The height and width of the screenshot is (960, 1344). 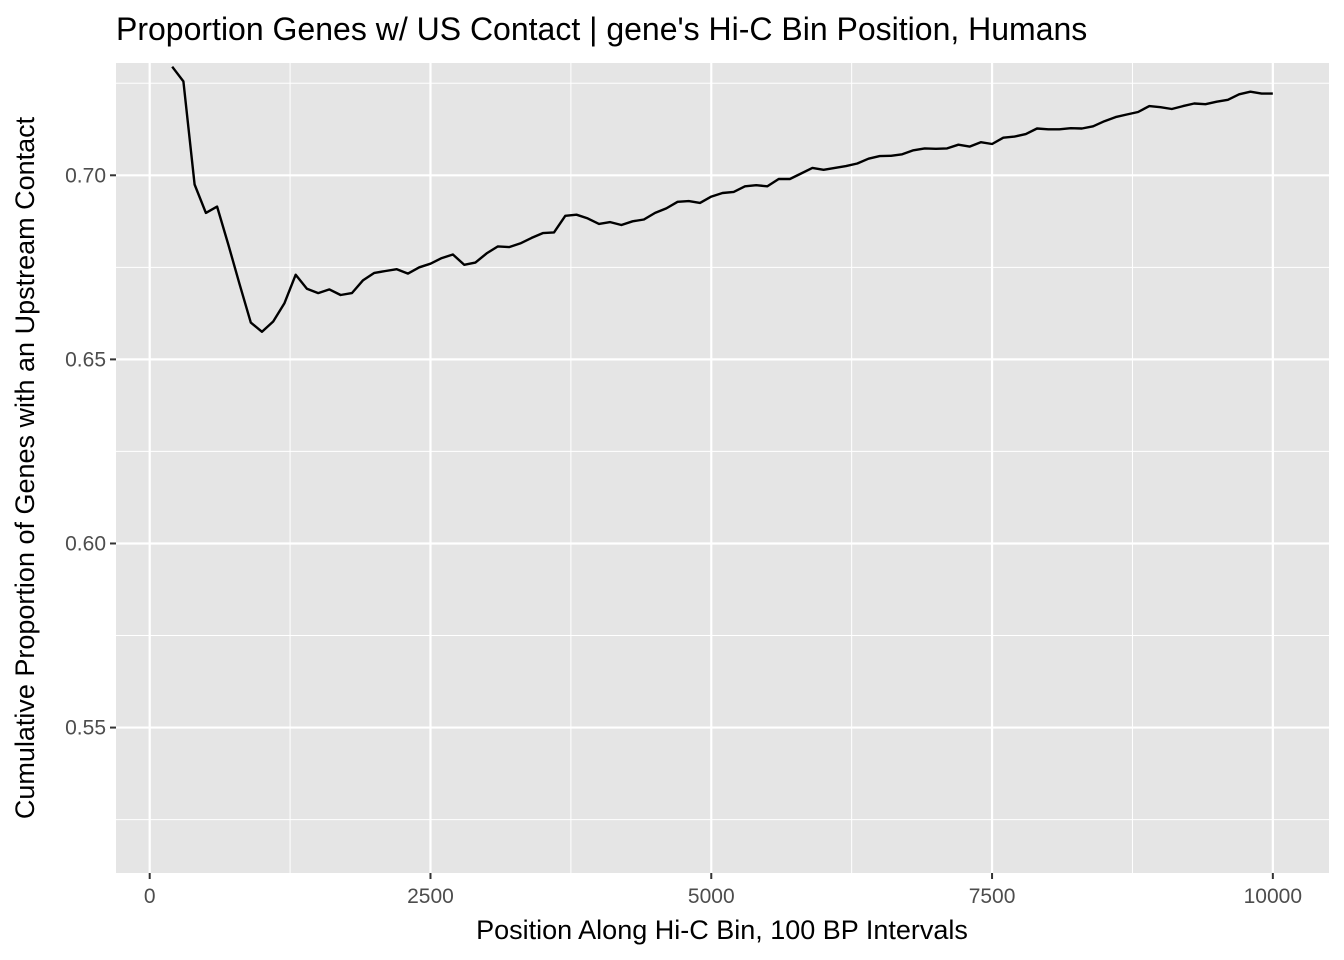 I want to click on y-tick-label: 0.70, so click(x=85, y=175).